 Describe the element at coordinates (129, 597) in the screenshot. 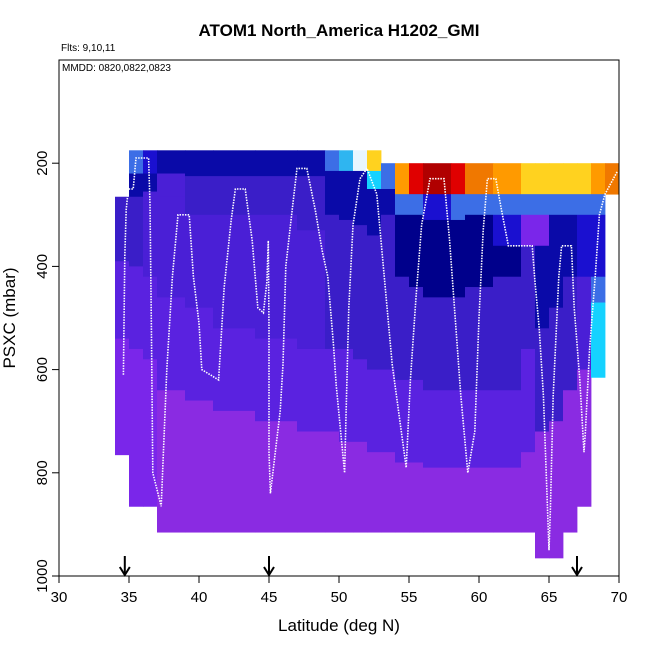

I see `x-tick-label-35: 35` at that location.